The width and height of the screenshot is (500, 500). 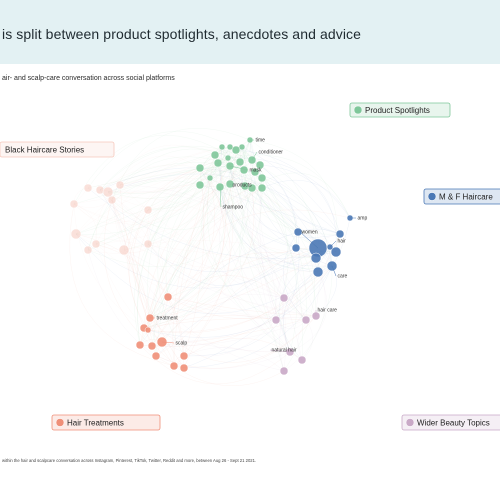 I want to click on term-label: scalp, so click(x=182, y=344).